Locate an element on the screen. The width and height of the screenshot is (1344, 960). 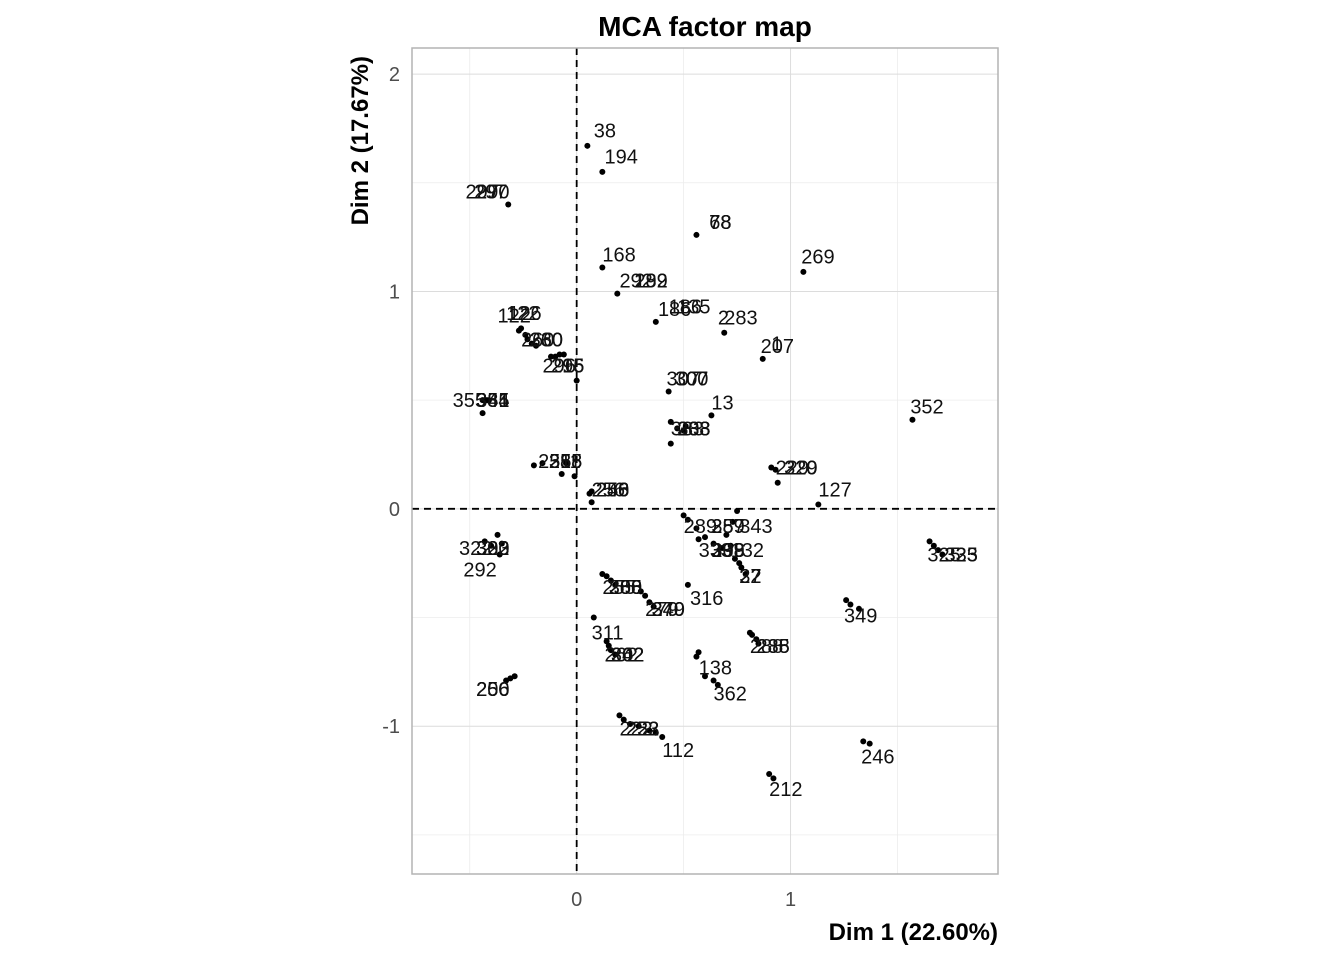
point-label: 300 is located at coordinates (625, 588).